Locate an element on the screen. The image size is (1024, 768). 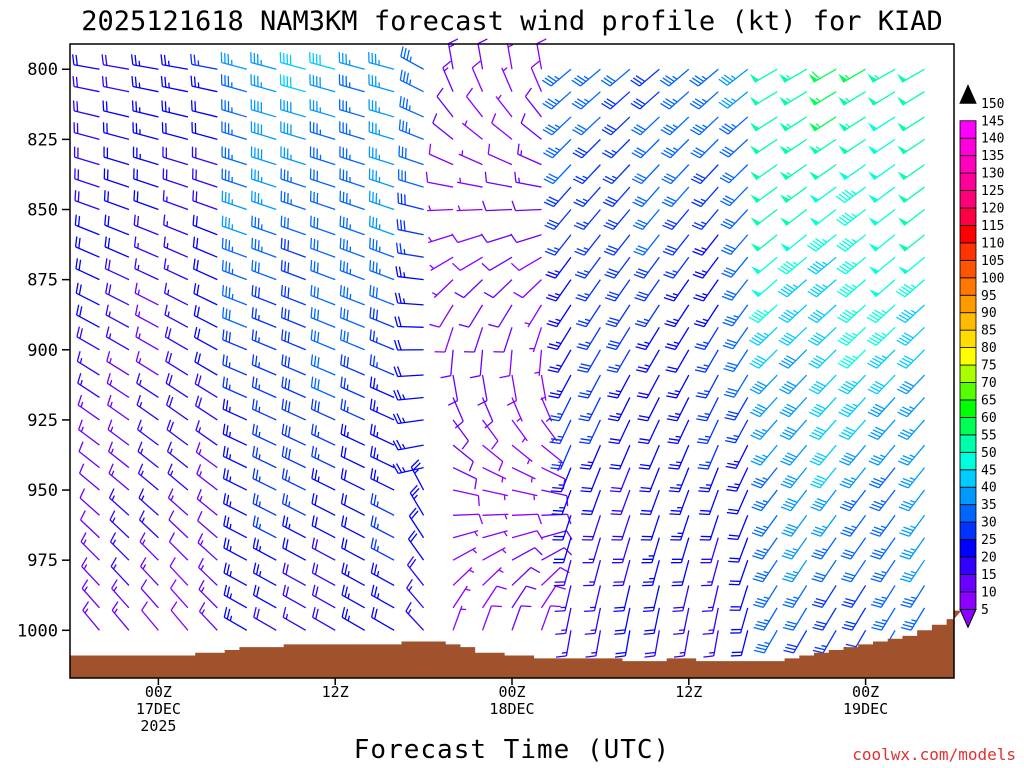
colorbar-label: 145 is located at coordinates (992, 121).